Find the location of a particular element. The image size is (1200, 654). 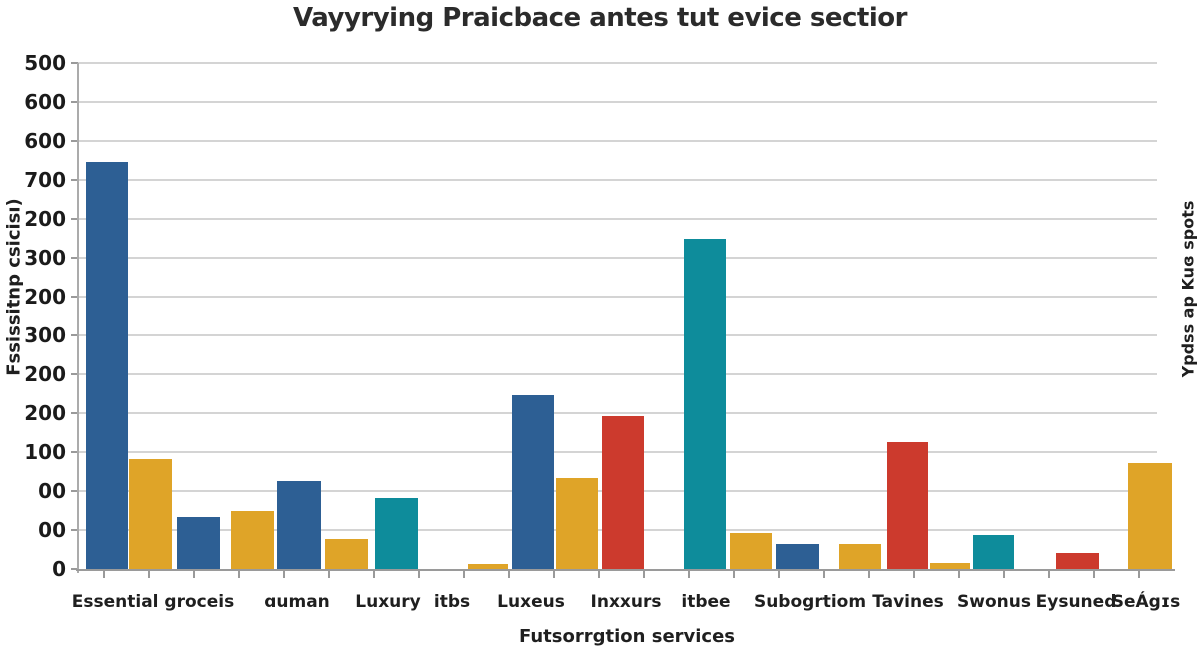

y-tick-label: 100 is located at coordinates (45, 452).